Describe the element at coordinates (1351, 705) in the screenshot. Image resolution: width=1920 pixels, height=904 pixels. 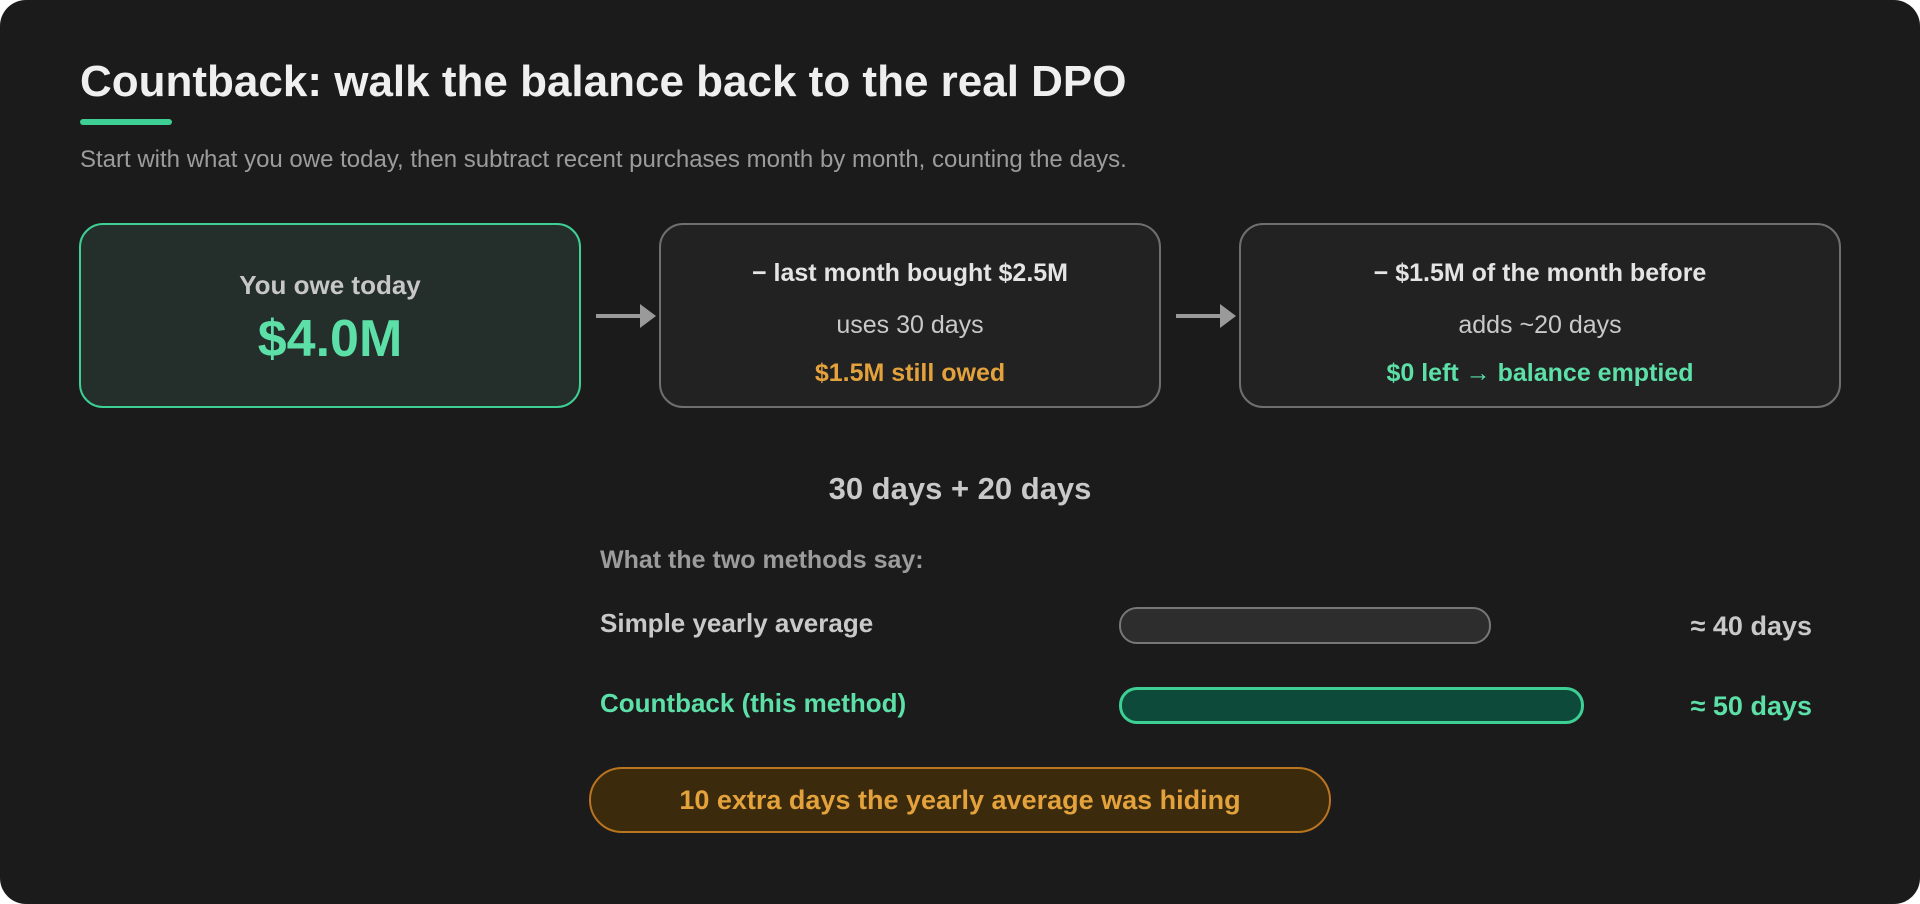
I see `countback-bar` at that location.